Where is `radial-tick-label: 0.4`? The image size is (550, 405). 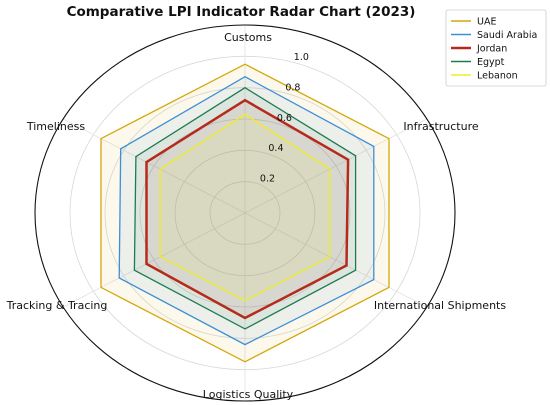
radial-tick-label: 0.4 is located at coordinates (275, 148).